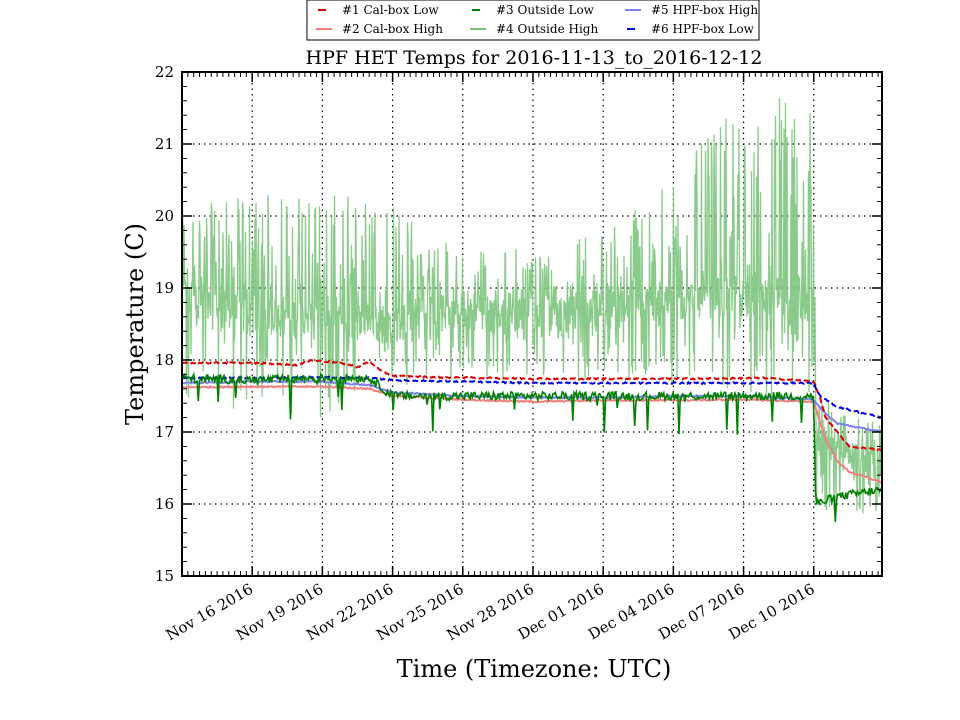 Image resolution: width=960 pixels, height=720 pixels. What do you see at coordinates (164, 288) in the screenshot?
I see `y-tick-label: 19` at bounding box center [164, 288].